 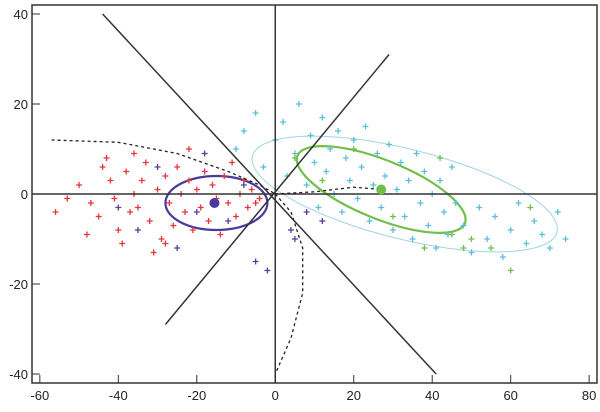 What do you see at coordinates (118, 395) in the screenshot?
I see `x-tick-label: -40` at bounding box center [118, 395].